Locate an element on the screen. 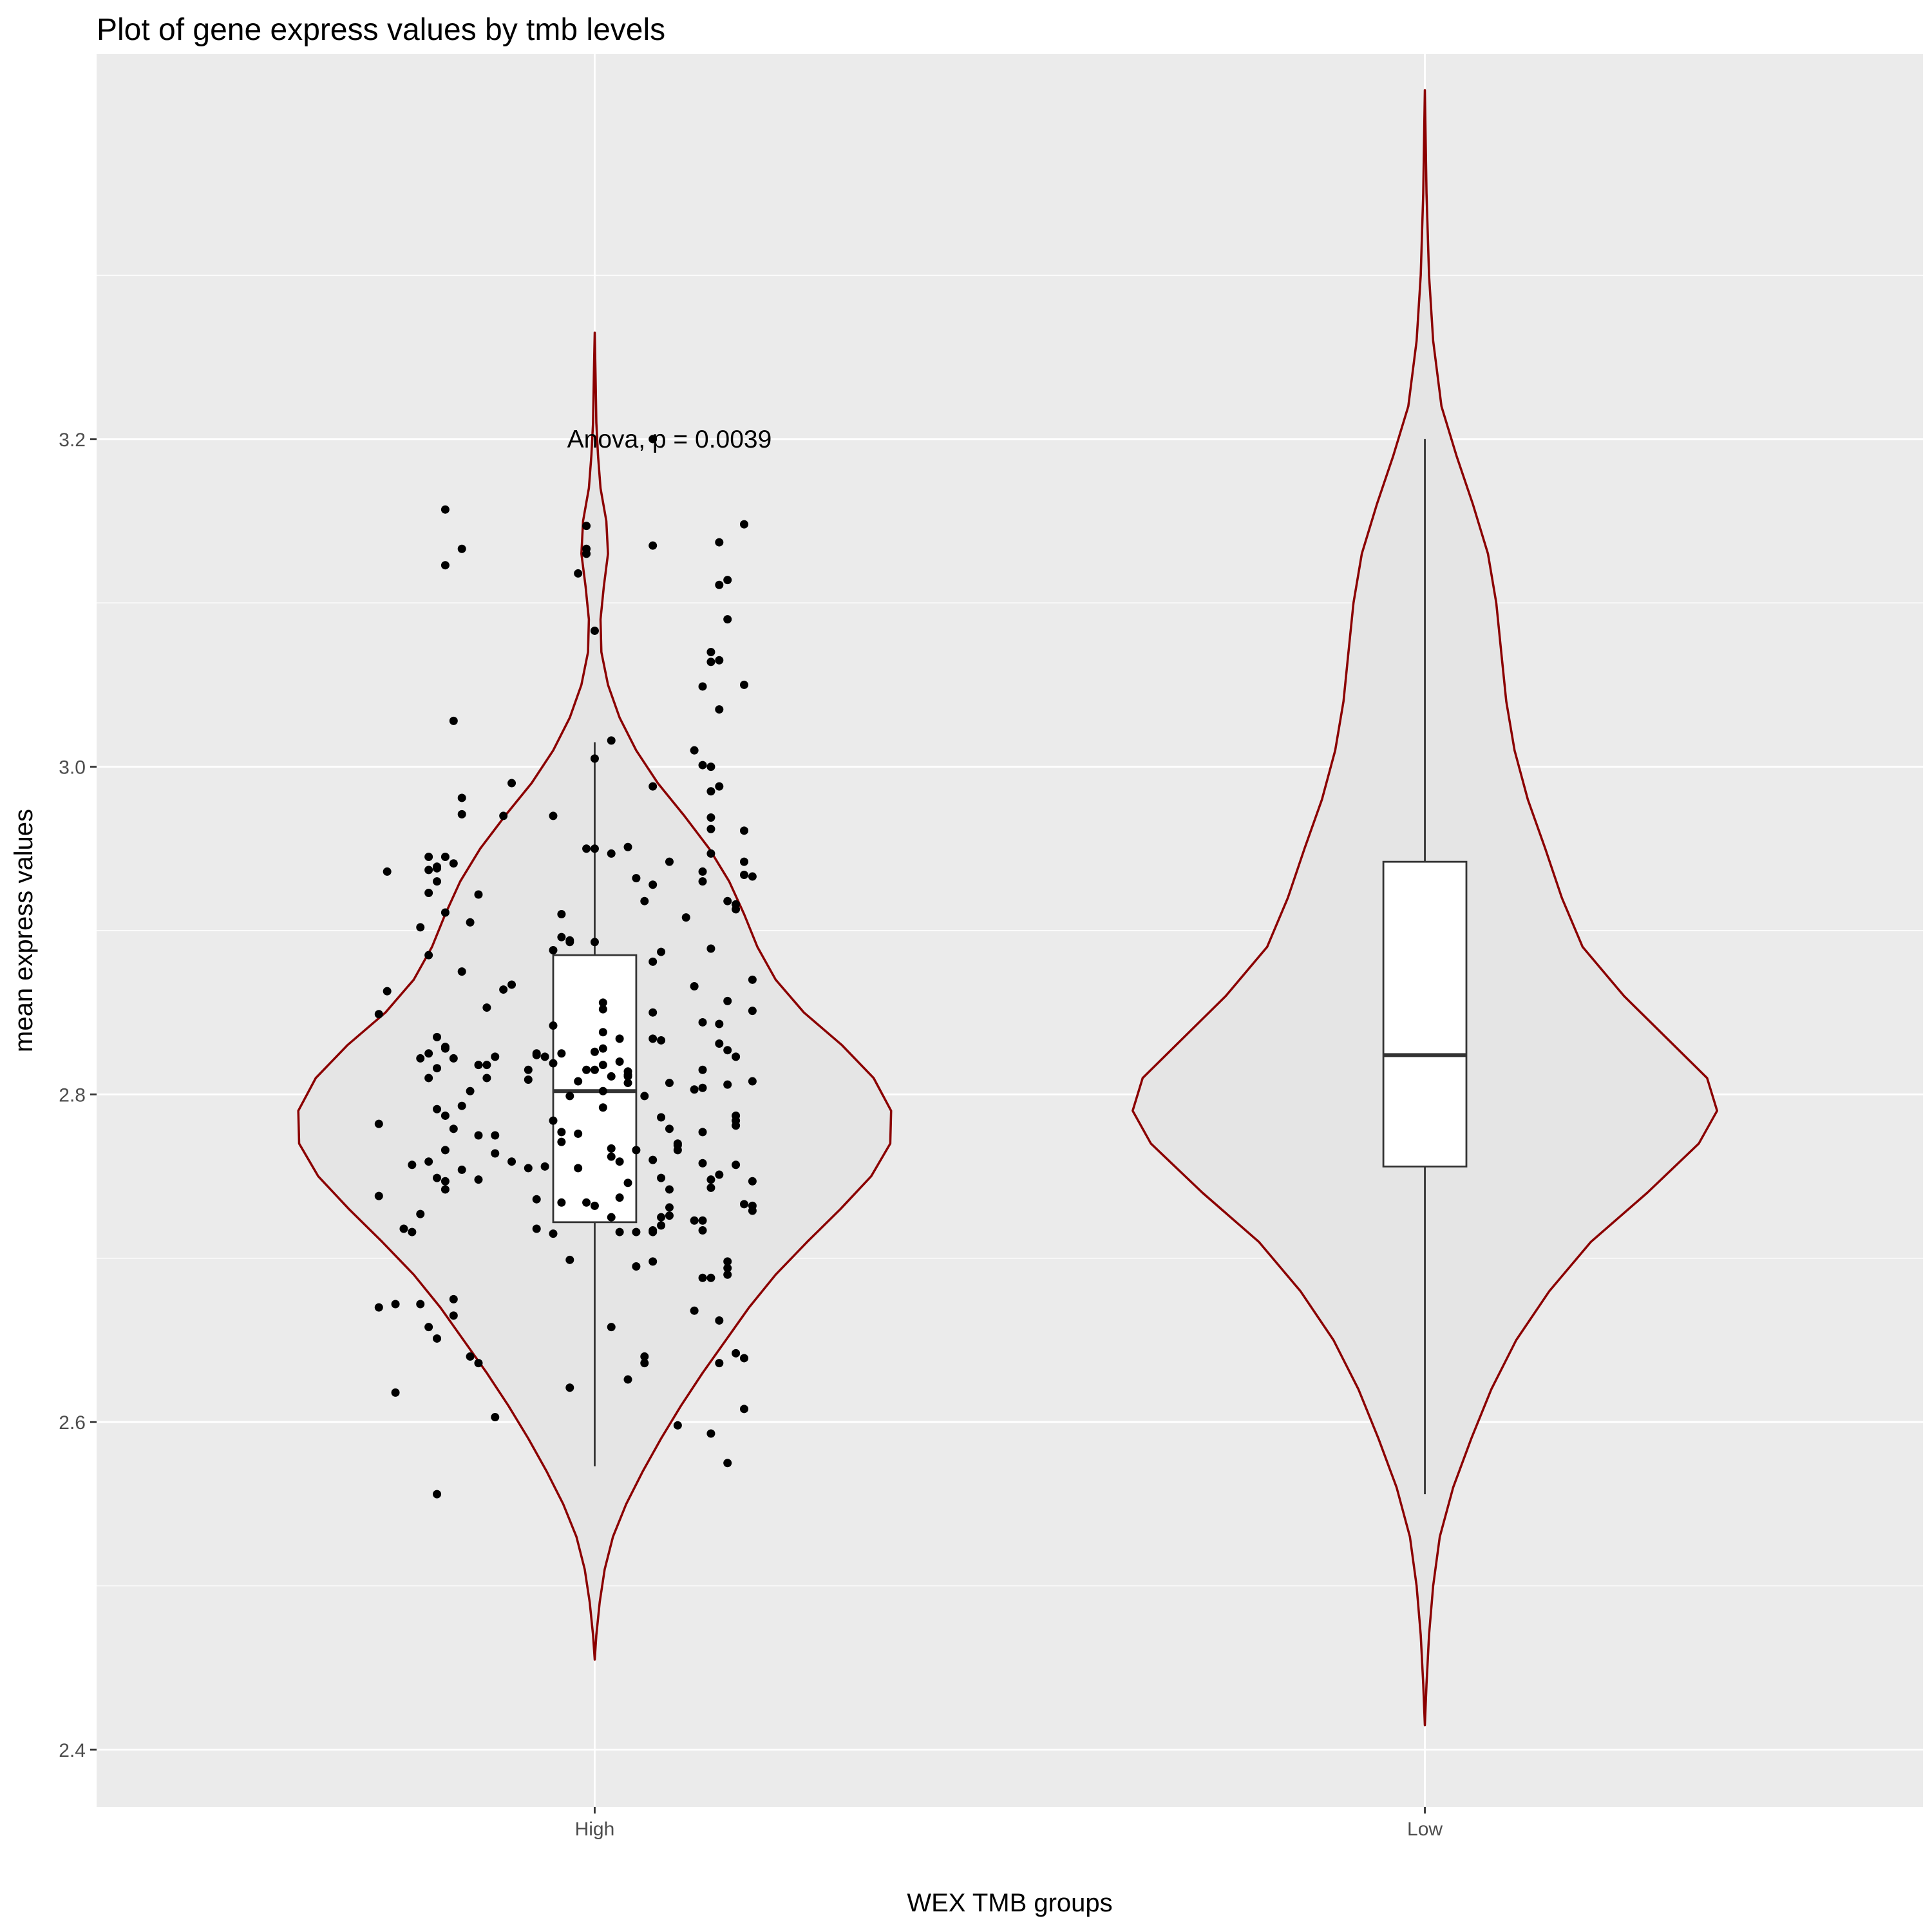  box-high is located at coordinates (595, 1089).